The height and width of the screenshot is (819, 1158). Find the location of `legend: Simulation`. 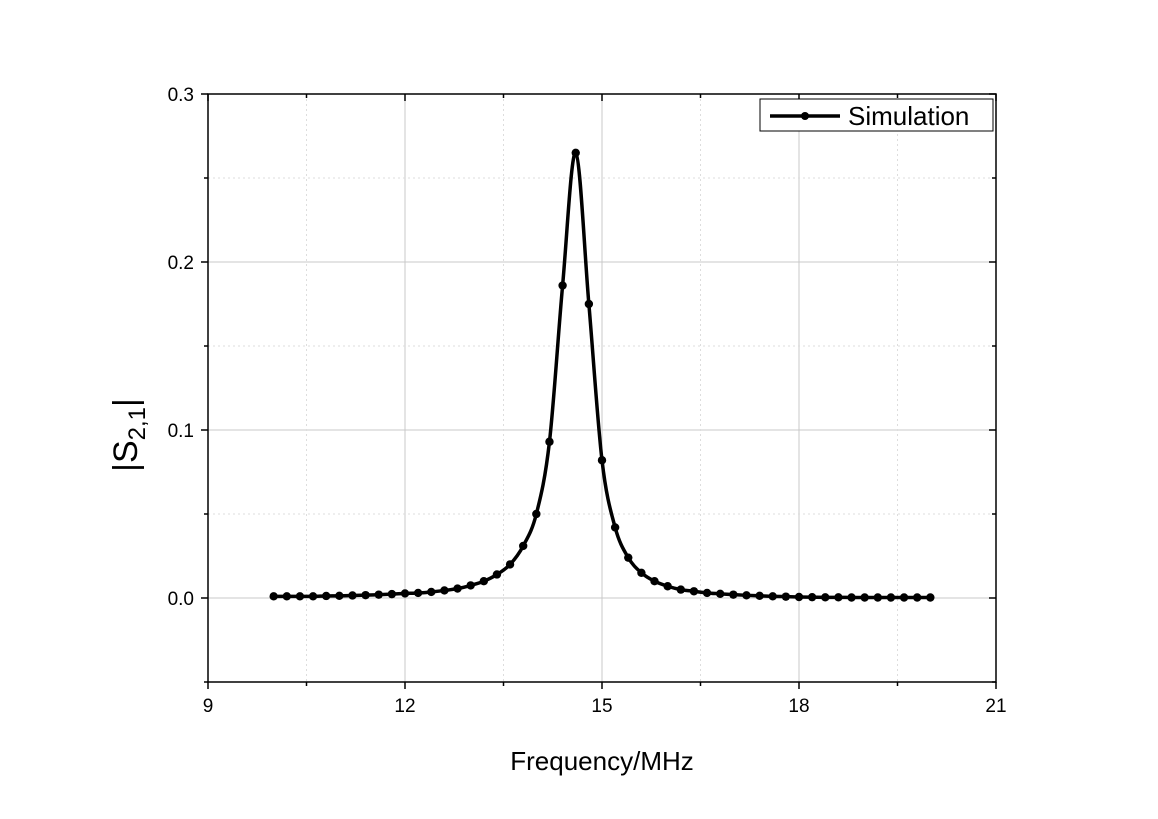

legend: Simulation is located at coordinates (876, 115).